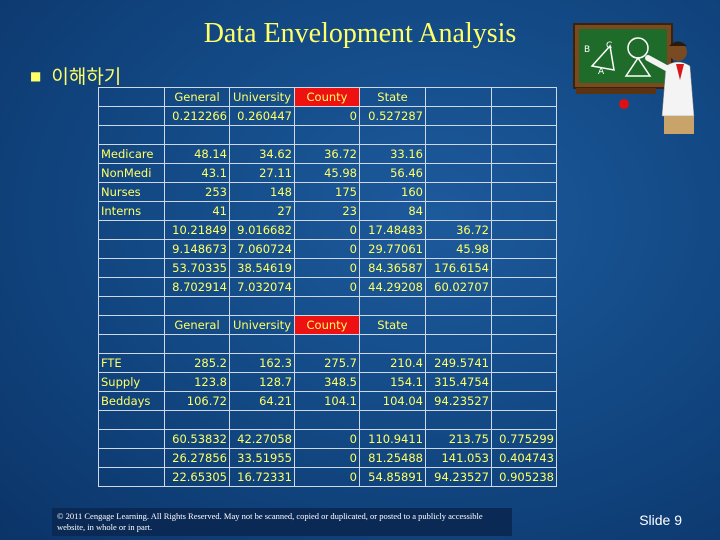  Describe the element at coordinates (262, 477) in the screenshot. I see `table-cell: 16.72331` at that location.